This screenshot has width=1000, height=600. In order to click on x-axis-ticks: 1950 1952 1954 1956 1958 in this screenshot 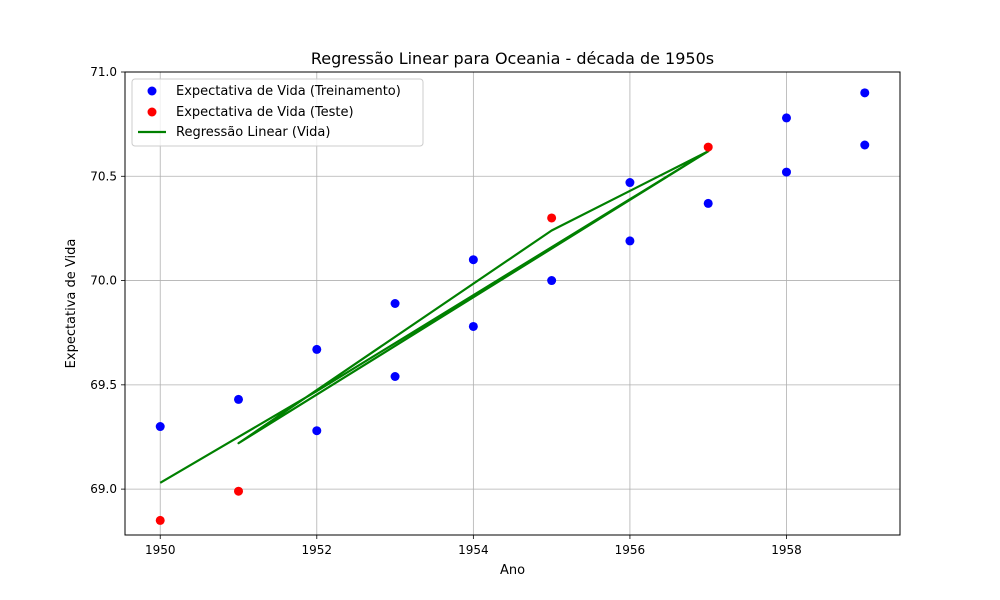, I will do `click(473, 546)`.